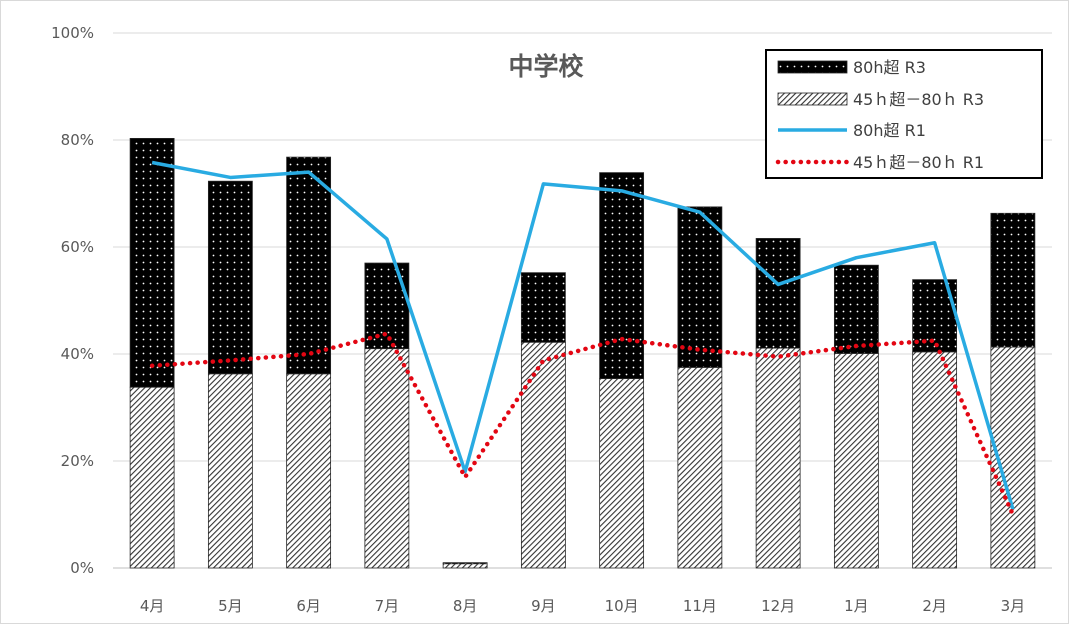  Describe the element at coordinates (152, 606) in the screenshot. I see `x-tick-label: 4月` at that location.